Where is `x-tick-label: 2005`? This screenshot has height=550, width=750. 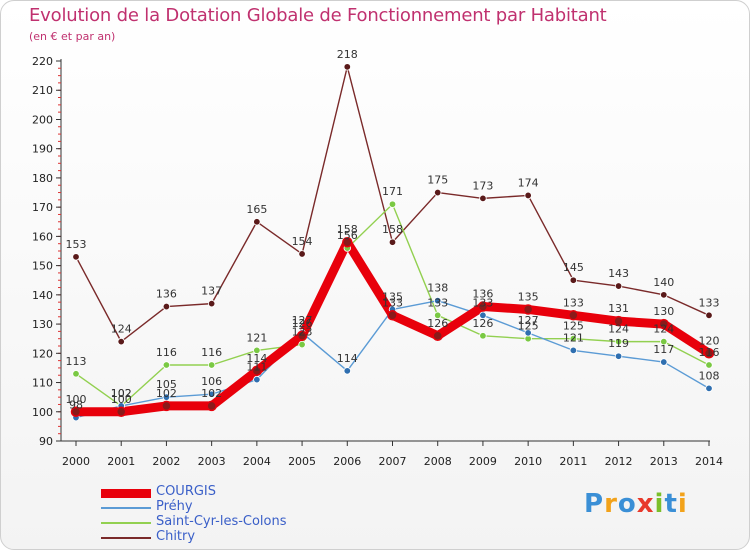 x-tick-label: 2005 is located at coordinates (302, 461).